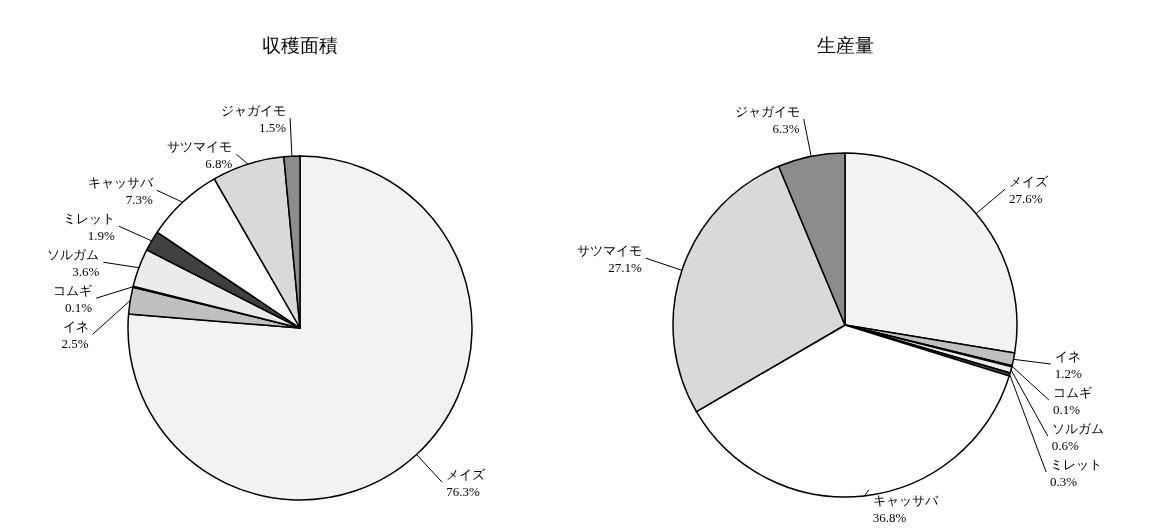  What do you see at coordinates (1065, 445) in the screenshot?
I see `data-label: 0.6%` at bounding box center [1065, 445].